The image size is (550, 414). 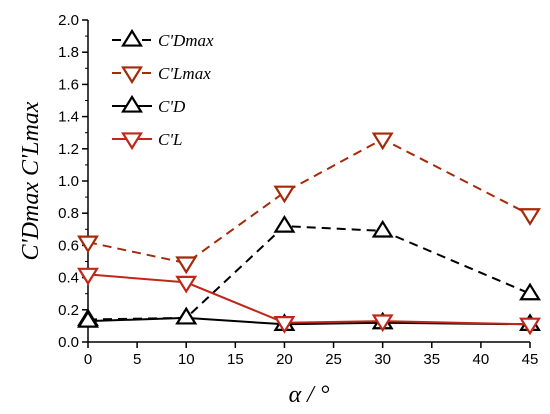 I want to click on y-tick-label: 1.6, so click(x=68, y=84).